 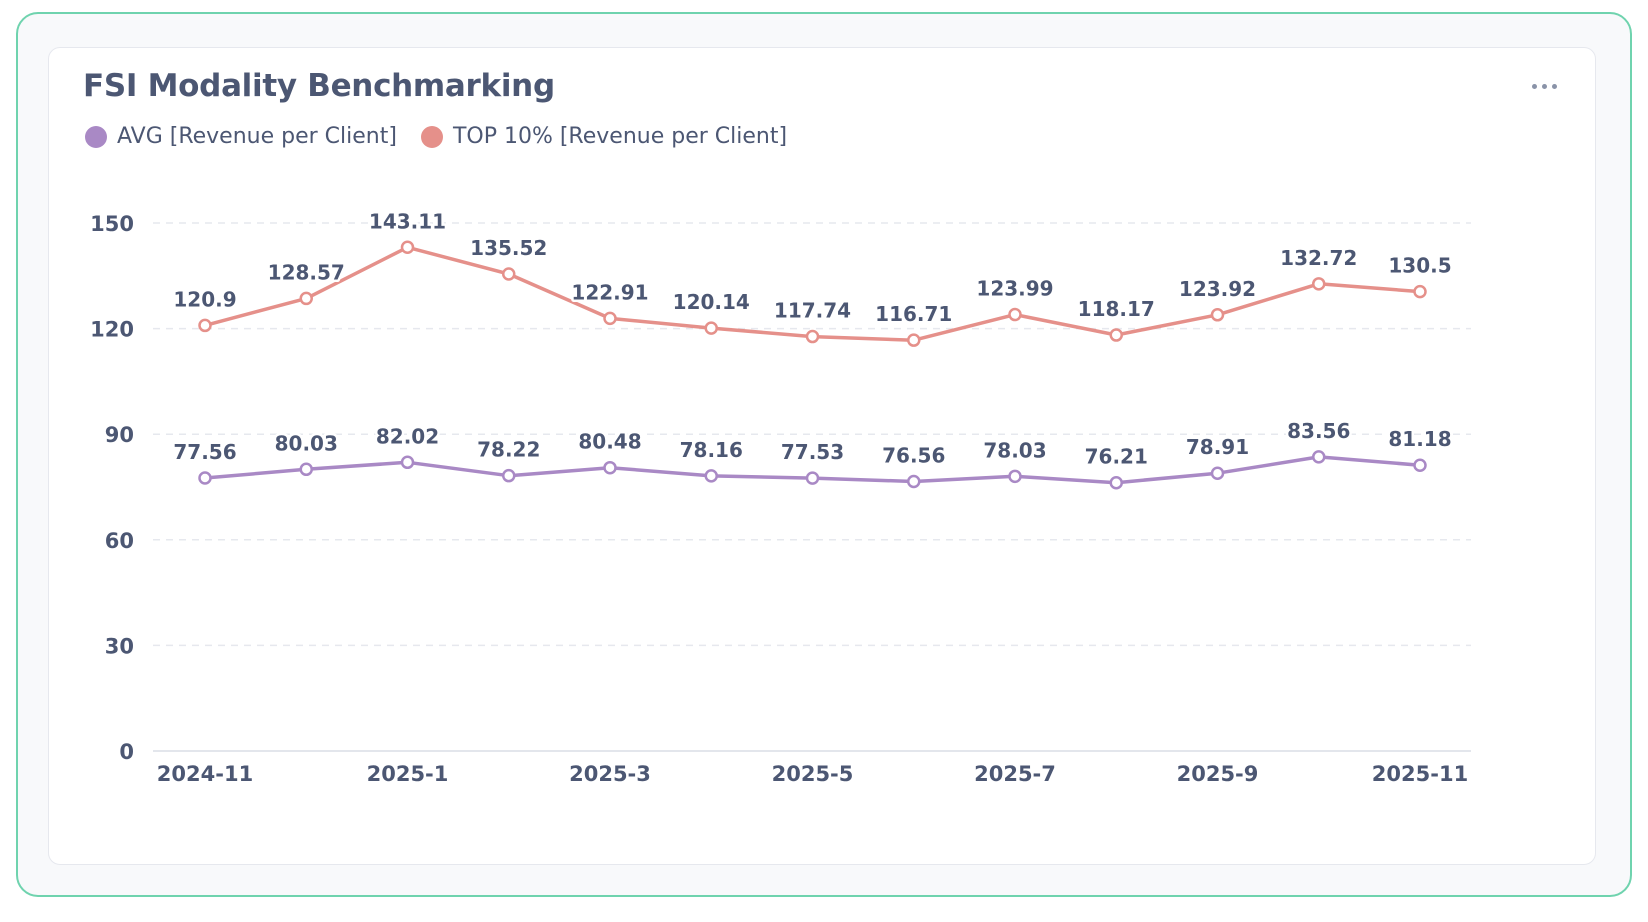 I want to click on data-label-top10: 132.72, so click(x=1318, y=258).